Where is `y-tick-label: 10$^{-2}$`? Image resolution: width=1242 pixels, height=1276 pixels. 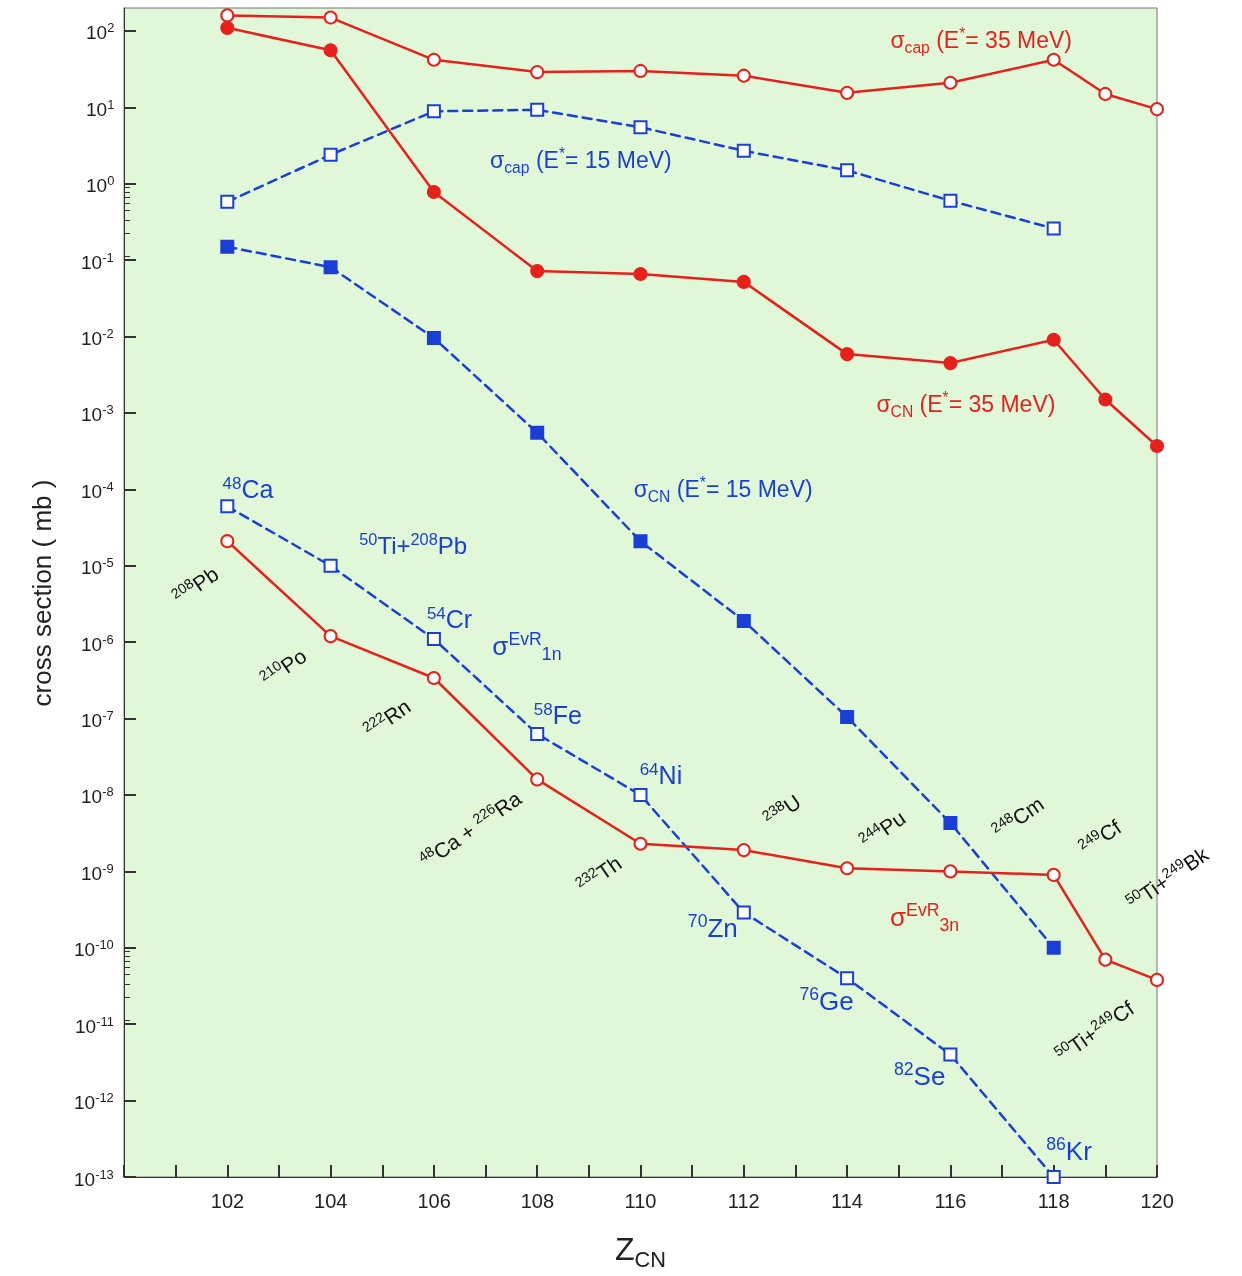
y-tick-label: 10$^{-2}$ is located at coordinates (97, 338).